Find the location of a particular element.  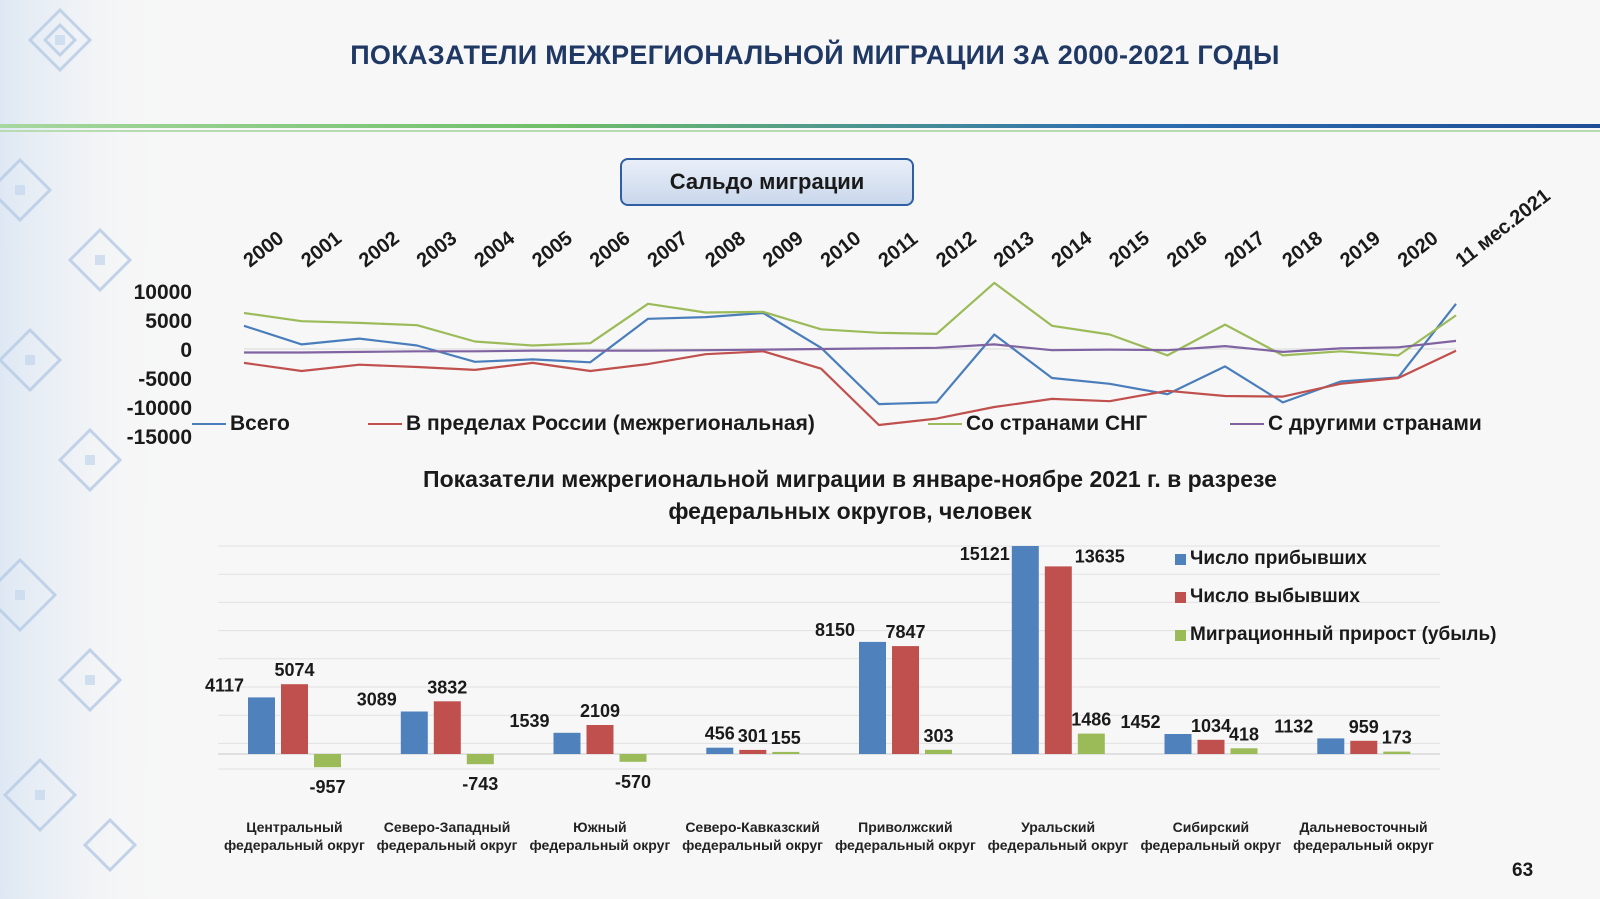

legend-line-russia is located at coordinates (385, 424).